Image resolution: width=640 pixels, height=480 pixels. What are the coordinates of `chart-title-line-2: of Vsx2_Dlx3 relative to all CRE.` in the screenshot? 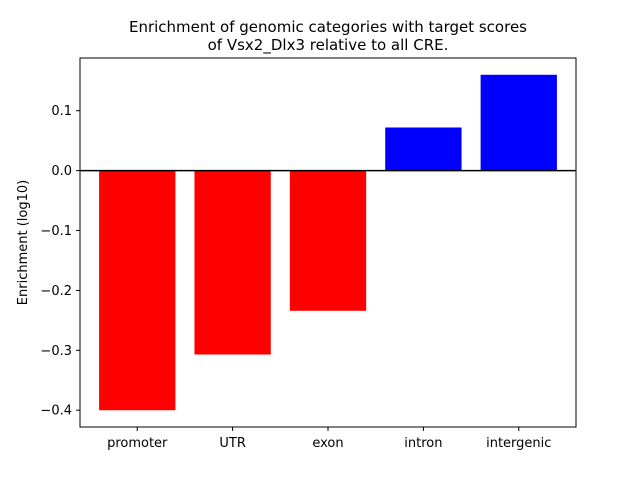 It's located at (328, 45).